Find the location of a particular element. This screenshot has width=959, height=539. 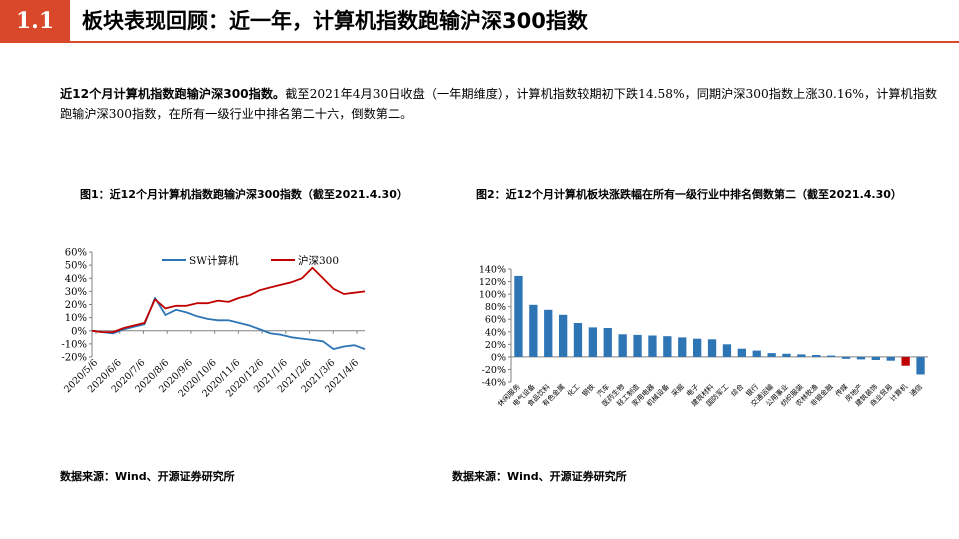

category-label: 公用事业 is located at coordinates (777, 395).